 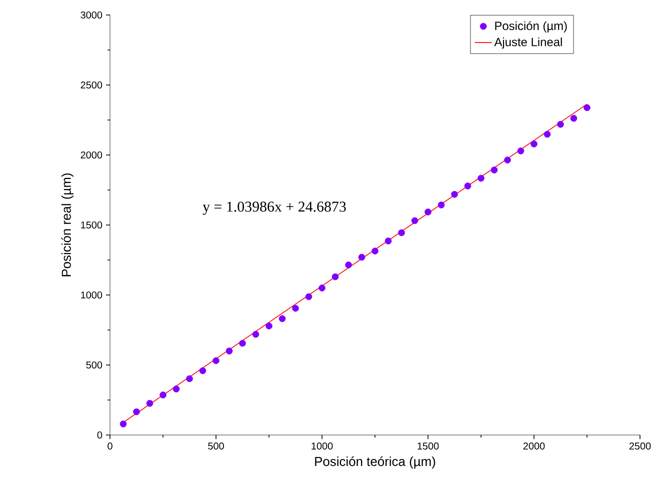 What do you see at coordinates (375, 462) in the screenshot?
I see `x-axis-title: Posición teórica (µm)` at bounding box center [375, 462].